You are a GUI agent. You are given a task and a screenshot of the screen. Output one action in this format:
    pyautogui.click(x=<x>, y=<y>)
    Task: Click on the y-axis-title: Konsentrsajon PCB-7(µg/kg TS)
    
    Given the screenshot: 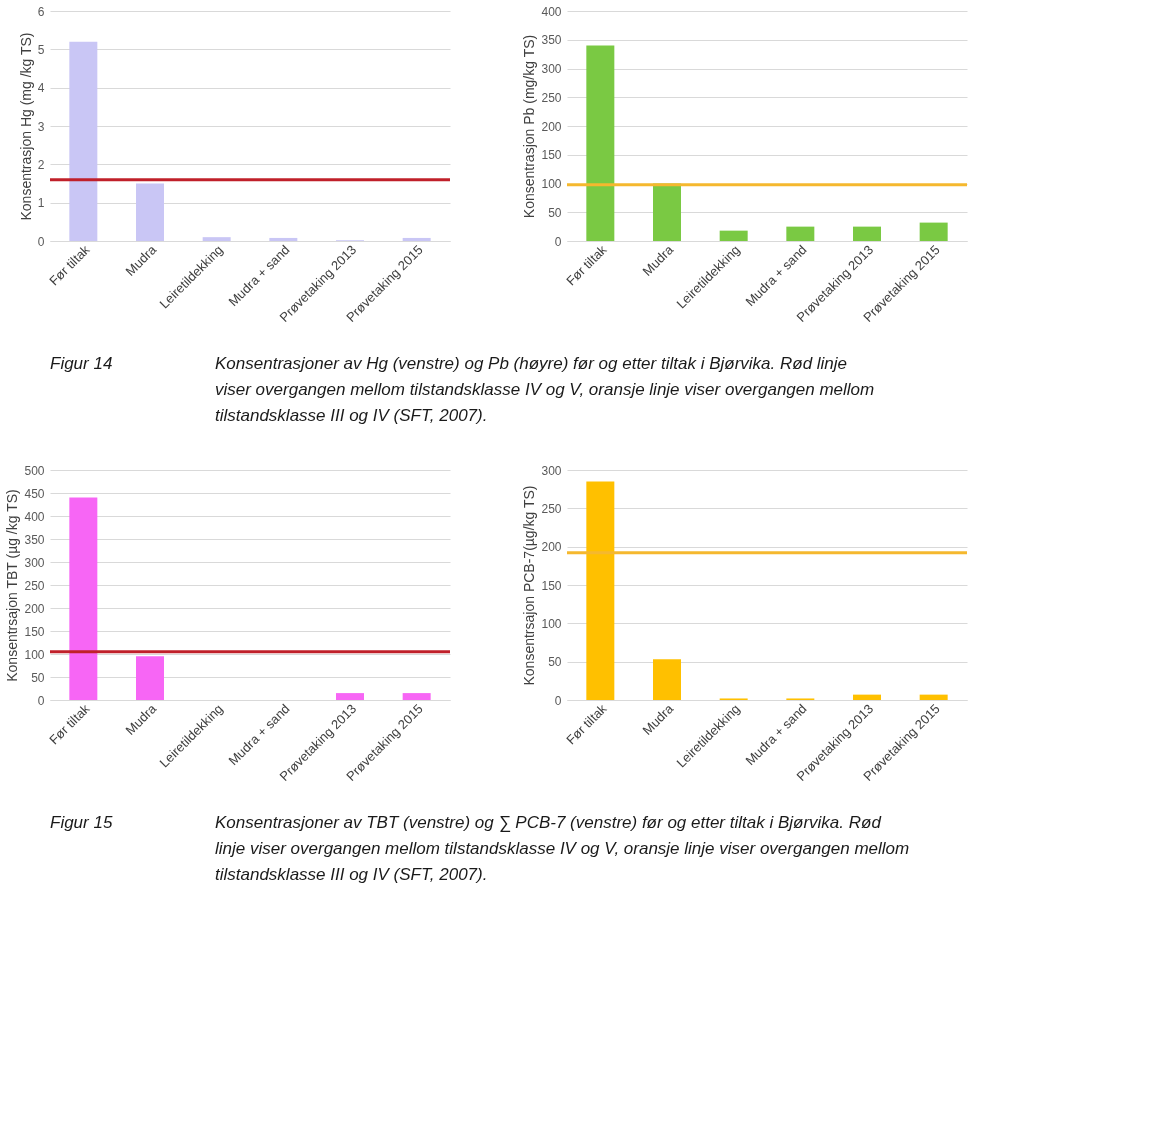 What is the action you would take?
    pyautogui.click(x=529, y=585)
    